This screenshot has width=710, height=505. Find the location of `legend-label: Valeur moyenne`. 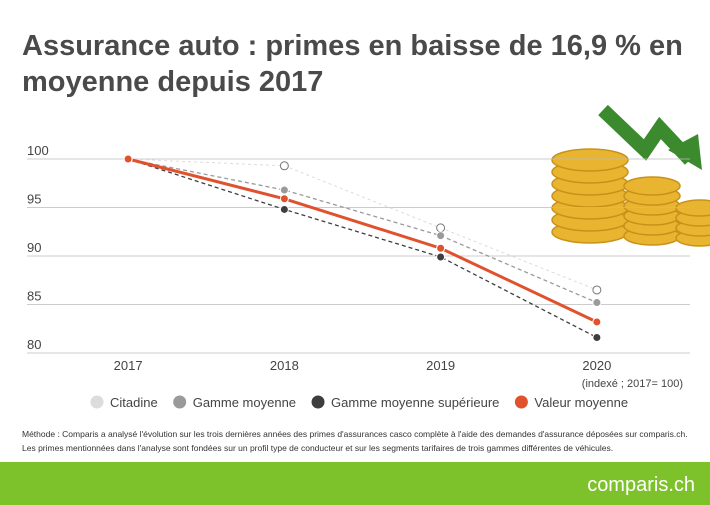

legend-label: Valeur moyenne is located at coordinates (581, 402).